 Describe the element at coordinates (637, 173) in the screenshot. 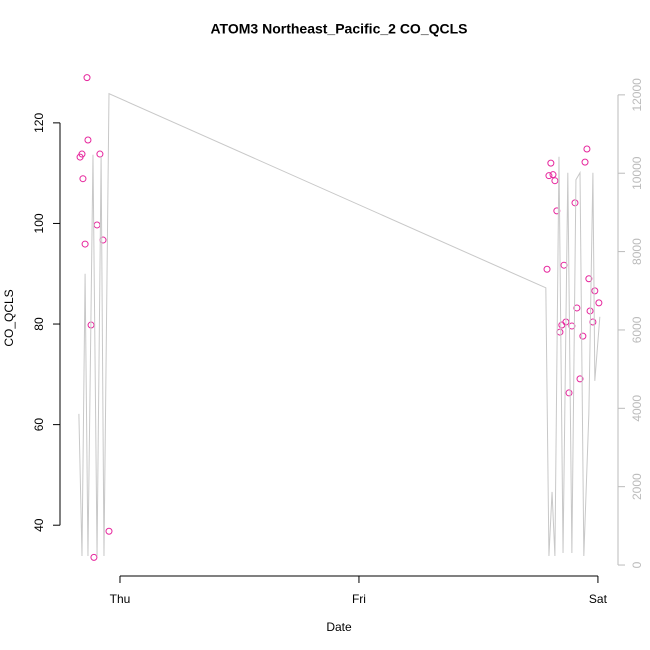

I see `y2-tick-label: 10000` at that location.